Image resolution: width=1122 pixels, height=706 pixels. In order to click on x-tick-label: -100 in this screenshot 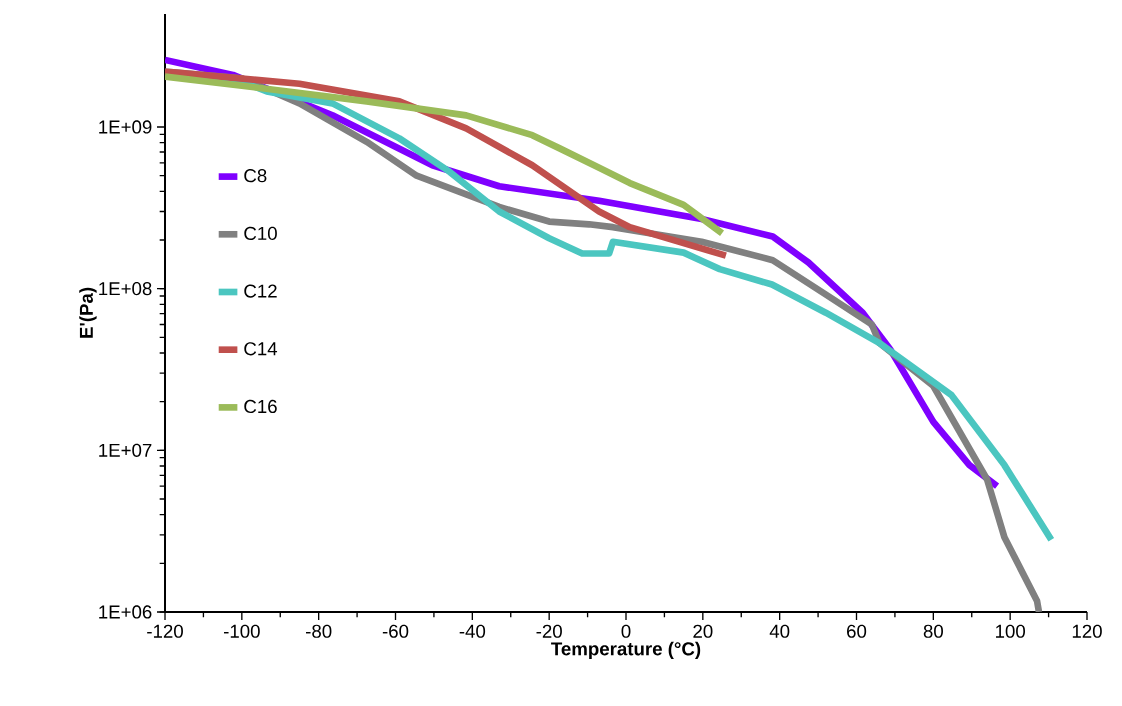, I will do `click(241, 631)`.